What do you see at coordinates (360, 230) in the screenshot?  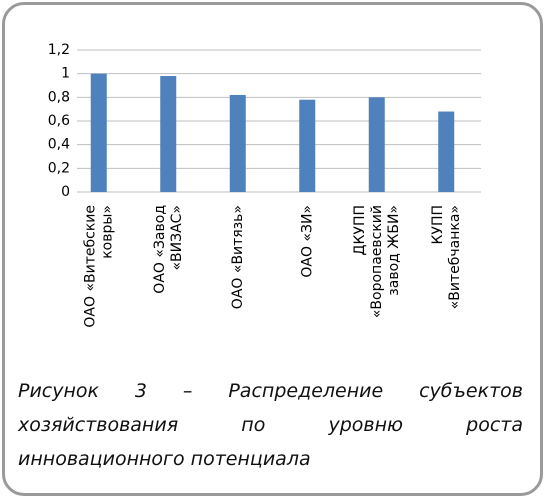 I see `x-tick-label: ДКУПП` at bounding box center [360, 230].